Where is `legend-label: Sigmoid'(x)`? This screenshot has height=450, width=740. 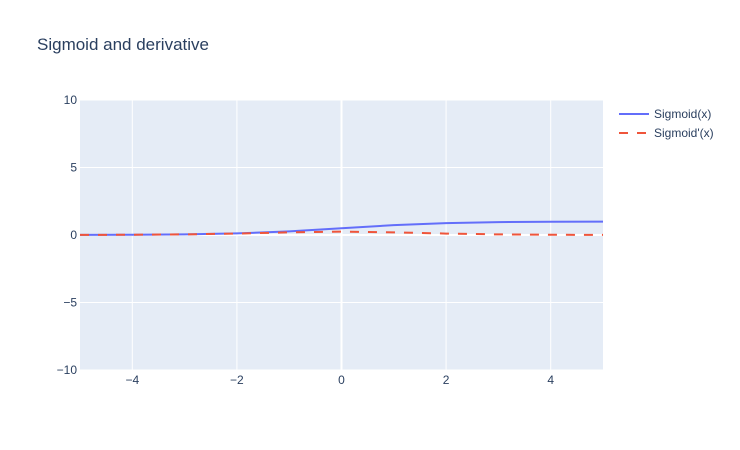
legend-label: Sigmoid'(x) is located at coordinates (684, 133).